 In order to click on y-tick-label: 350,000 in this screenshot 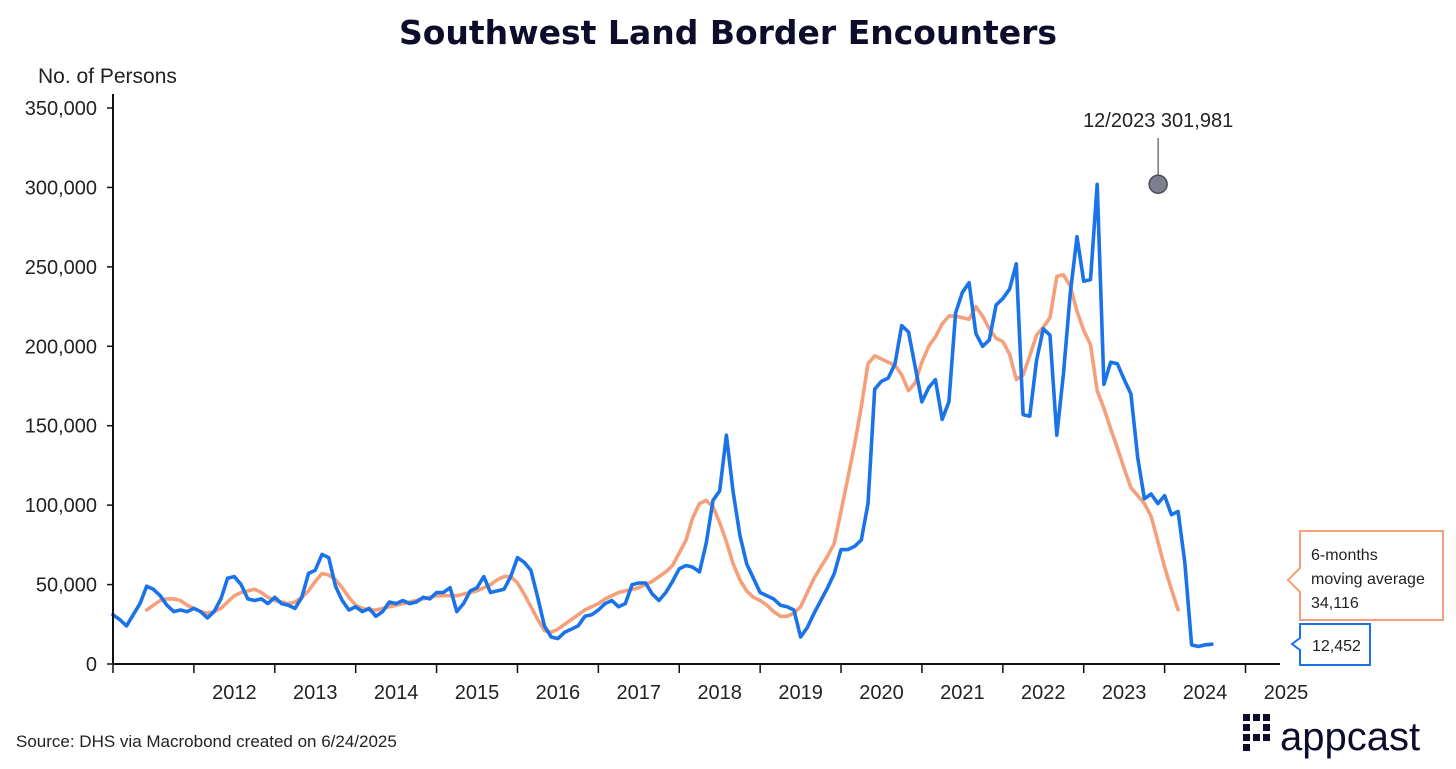, I will do `click(61, 109)`.